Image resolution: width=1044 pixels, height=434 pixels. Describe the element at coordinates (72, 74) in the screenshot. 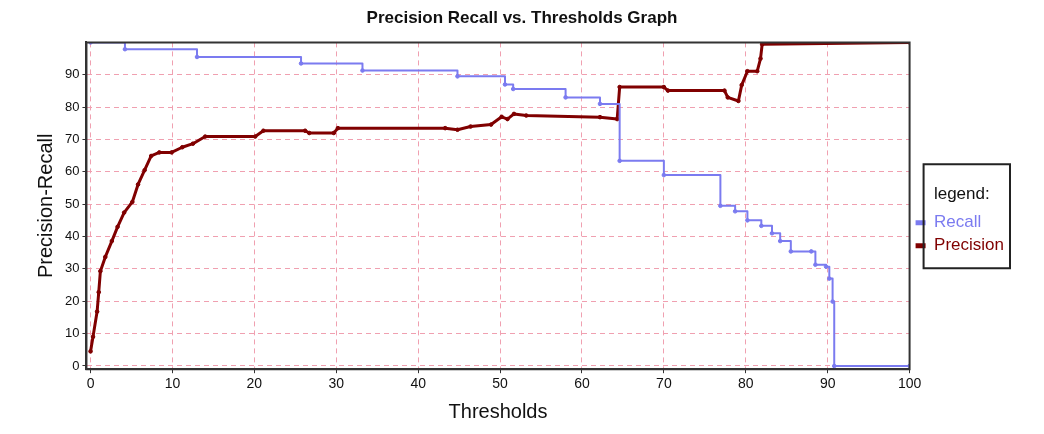

I see `y-tick-label: 90` at that location.